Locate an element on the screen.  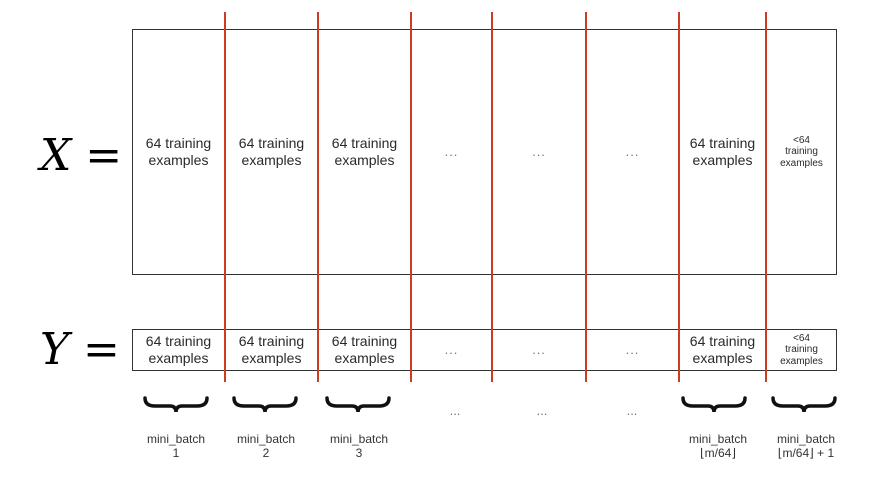
batch-label: mini_batch ⌊m/64⌋ + 1 is located at coordinates (806, 446).